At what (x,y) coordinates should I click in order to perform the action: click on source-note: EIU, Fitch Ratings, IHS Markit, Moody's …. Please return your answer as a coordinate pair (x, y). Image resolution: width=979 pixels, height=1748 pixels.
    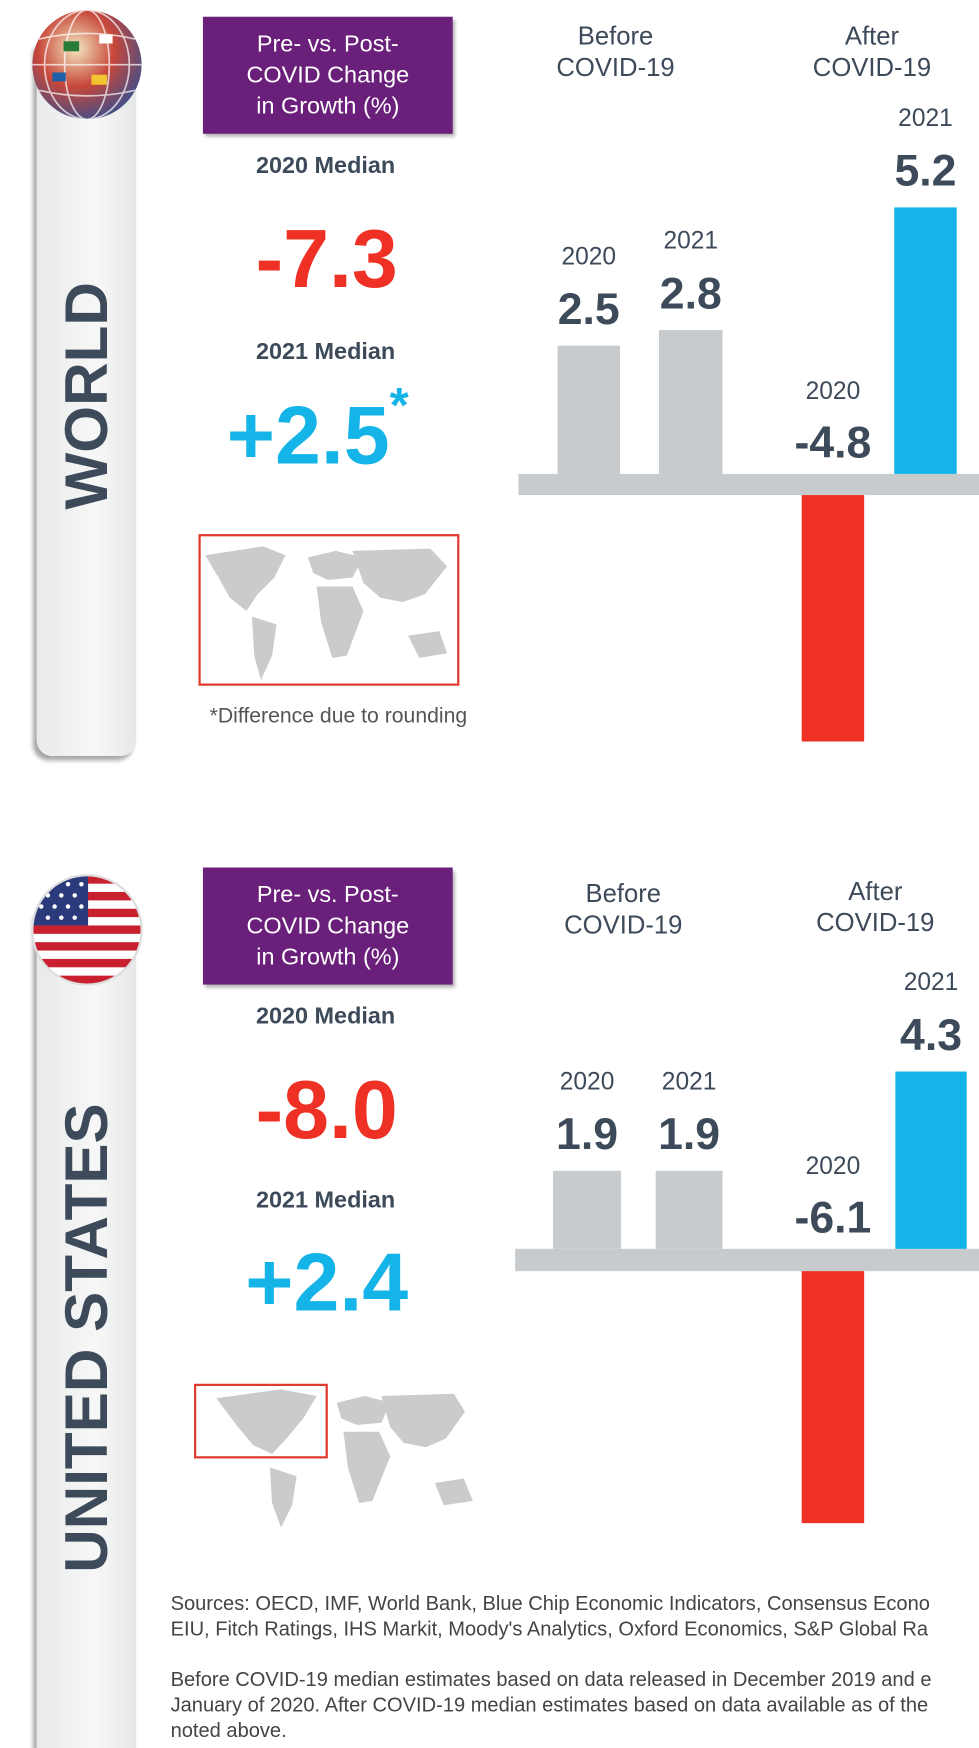
    Looking at the image, I should click on (549, 1629).